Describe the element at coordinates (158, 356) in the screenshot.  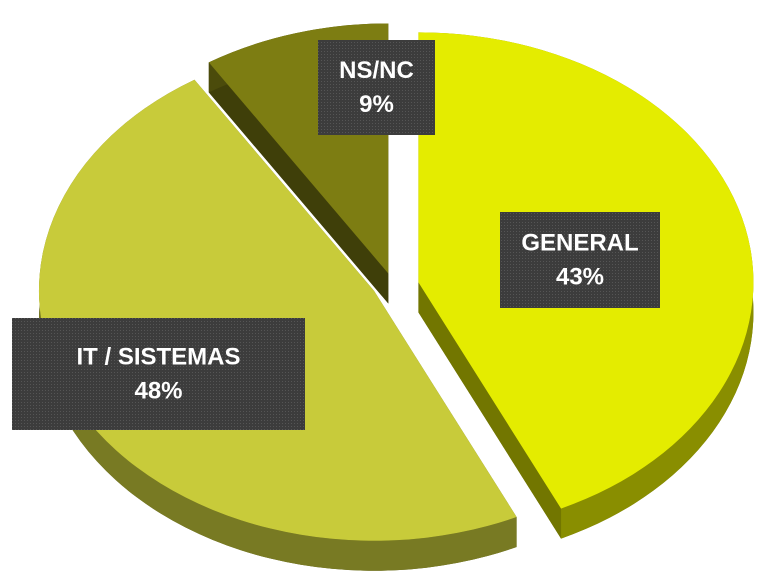
I see `label-category: IT / SISTEMAS` at that location.